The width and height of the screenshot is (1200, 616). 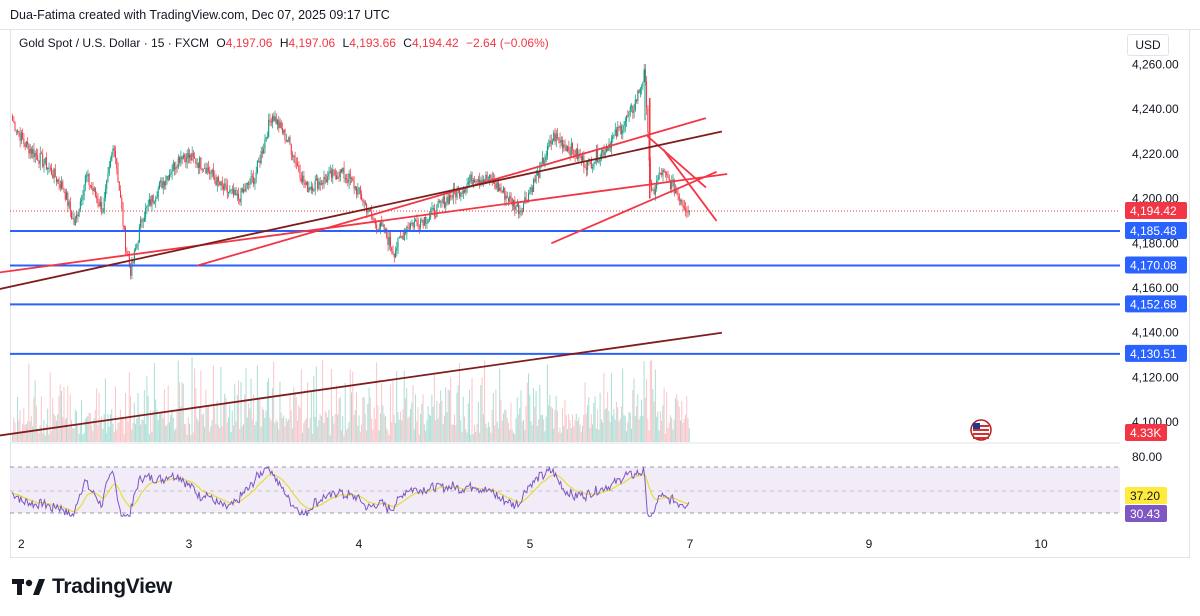 I want to click on red-trendline, so click(x=451, y=192).